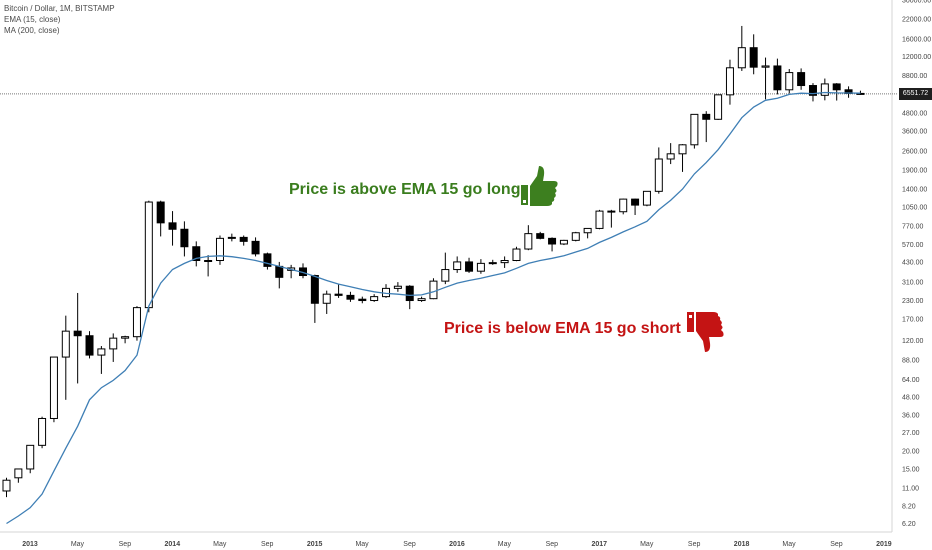  Describe the element at coordinates (916, 57) in the screenshot. I see `y-tick-label: 12000.00` at that location.